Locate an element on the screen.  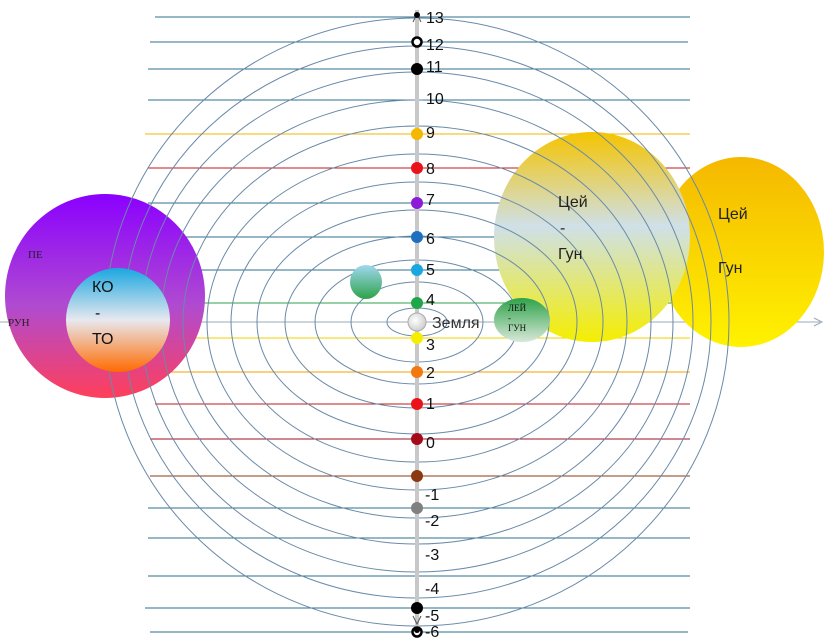
left-sphere-bottom-label: РУН is located at coordinates (19, 323).